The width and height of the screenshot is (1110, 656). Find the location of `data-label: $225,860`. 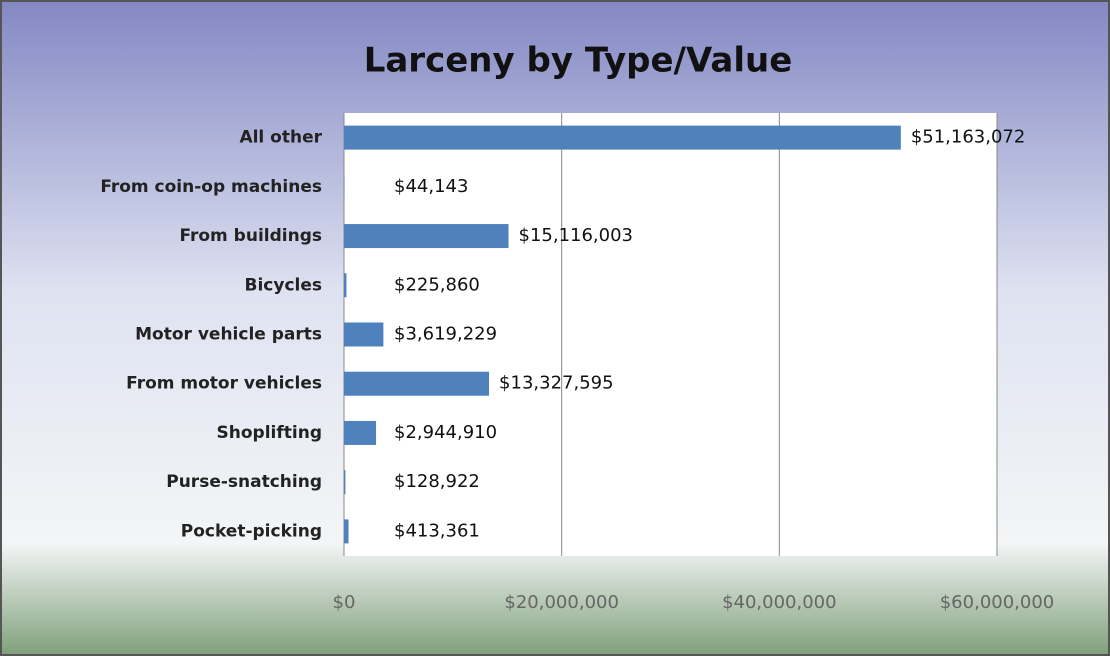

data-label: $225,860 is located at coordinates (437, 284).